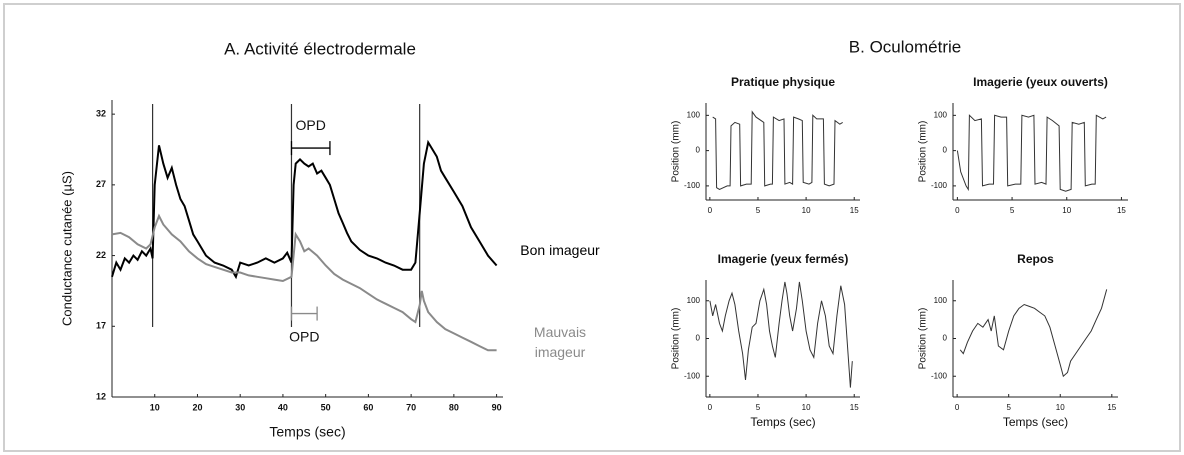 The height and width of the screenshot is (455, 1184). I want to click on x-tick-label: 80, so click(454, 407).